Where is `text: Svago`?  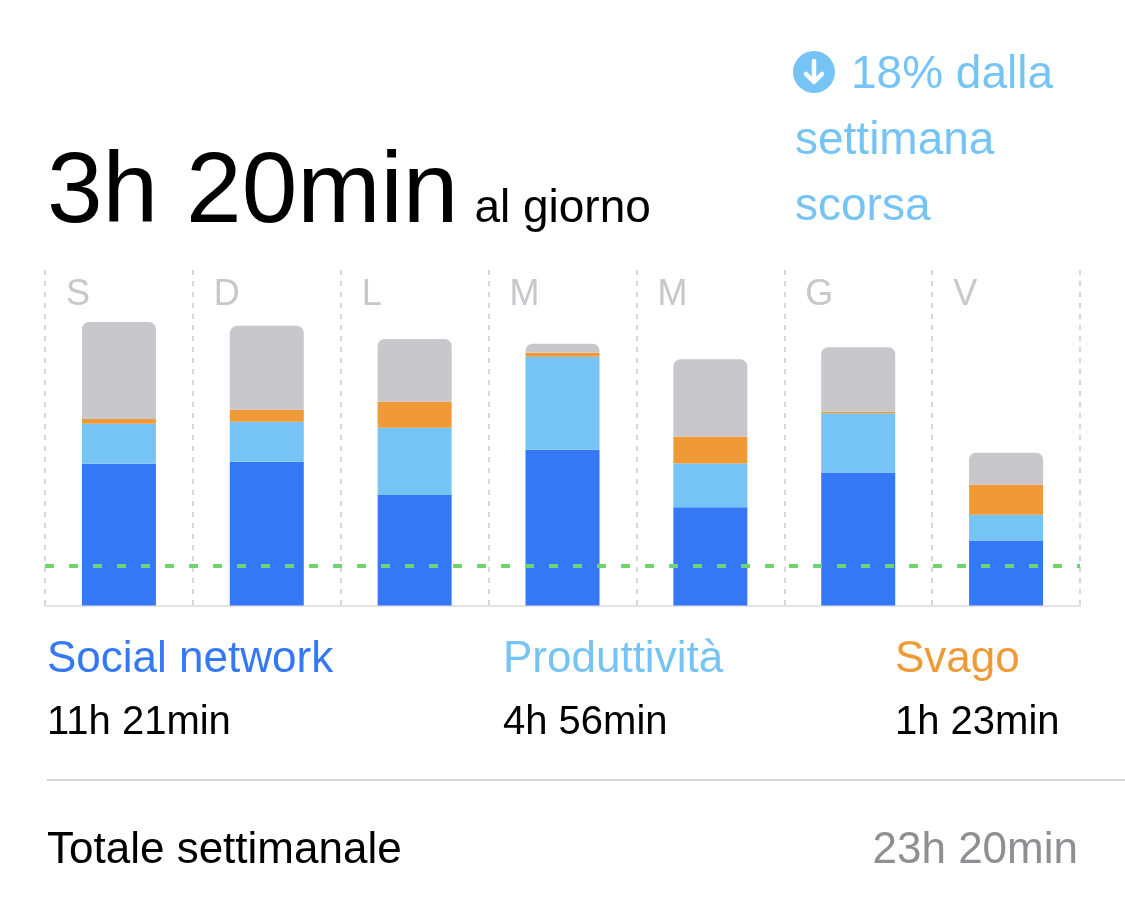
text: Svago is located at coordinates (957, 656).